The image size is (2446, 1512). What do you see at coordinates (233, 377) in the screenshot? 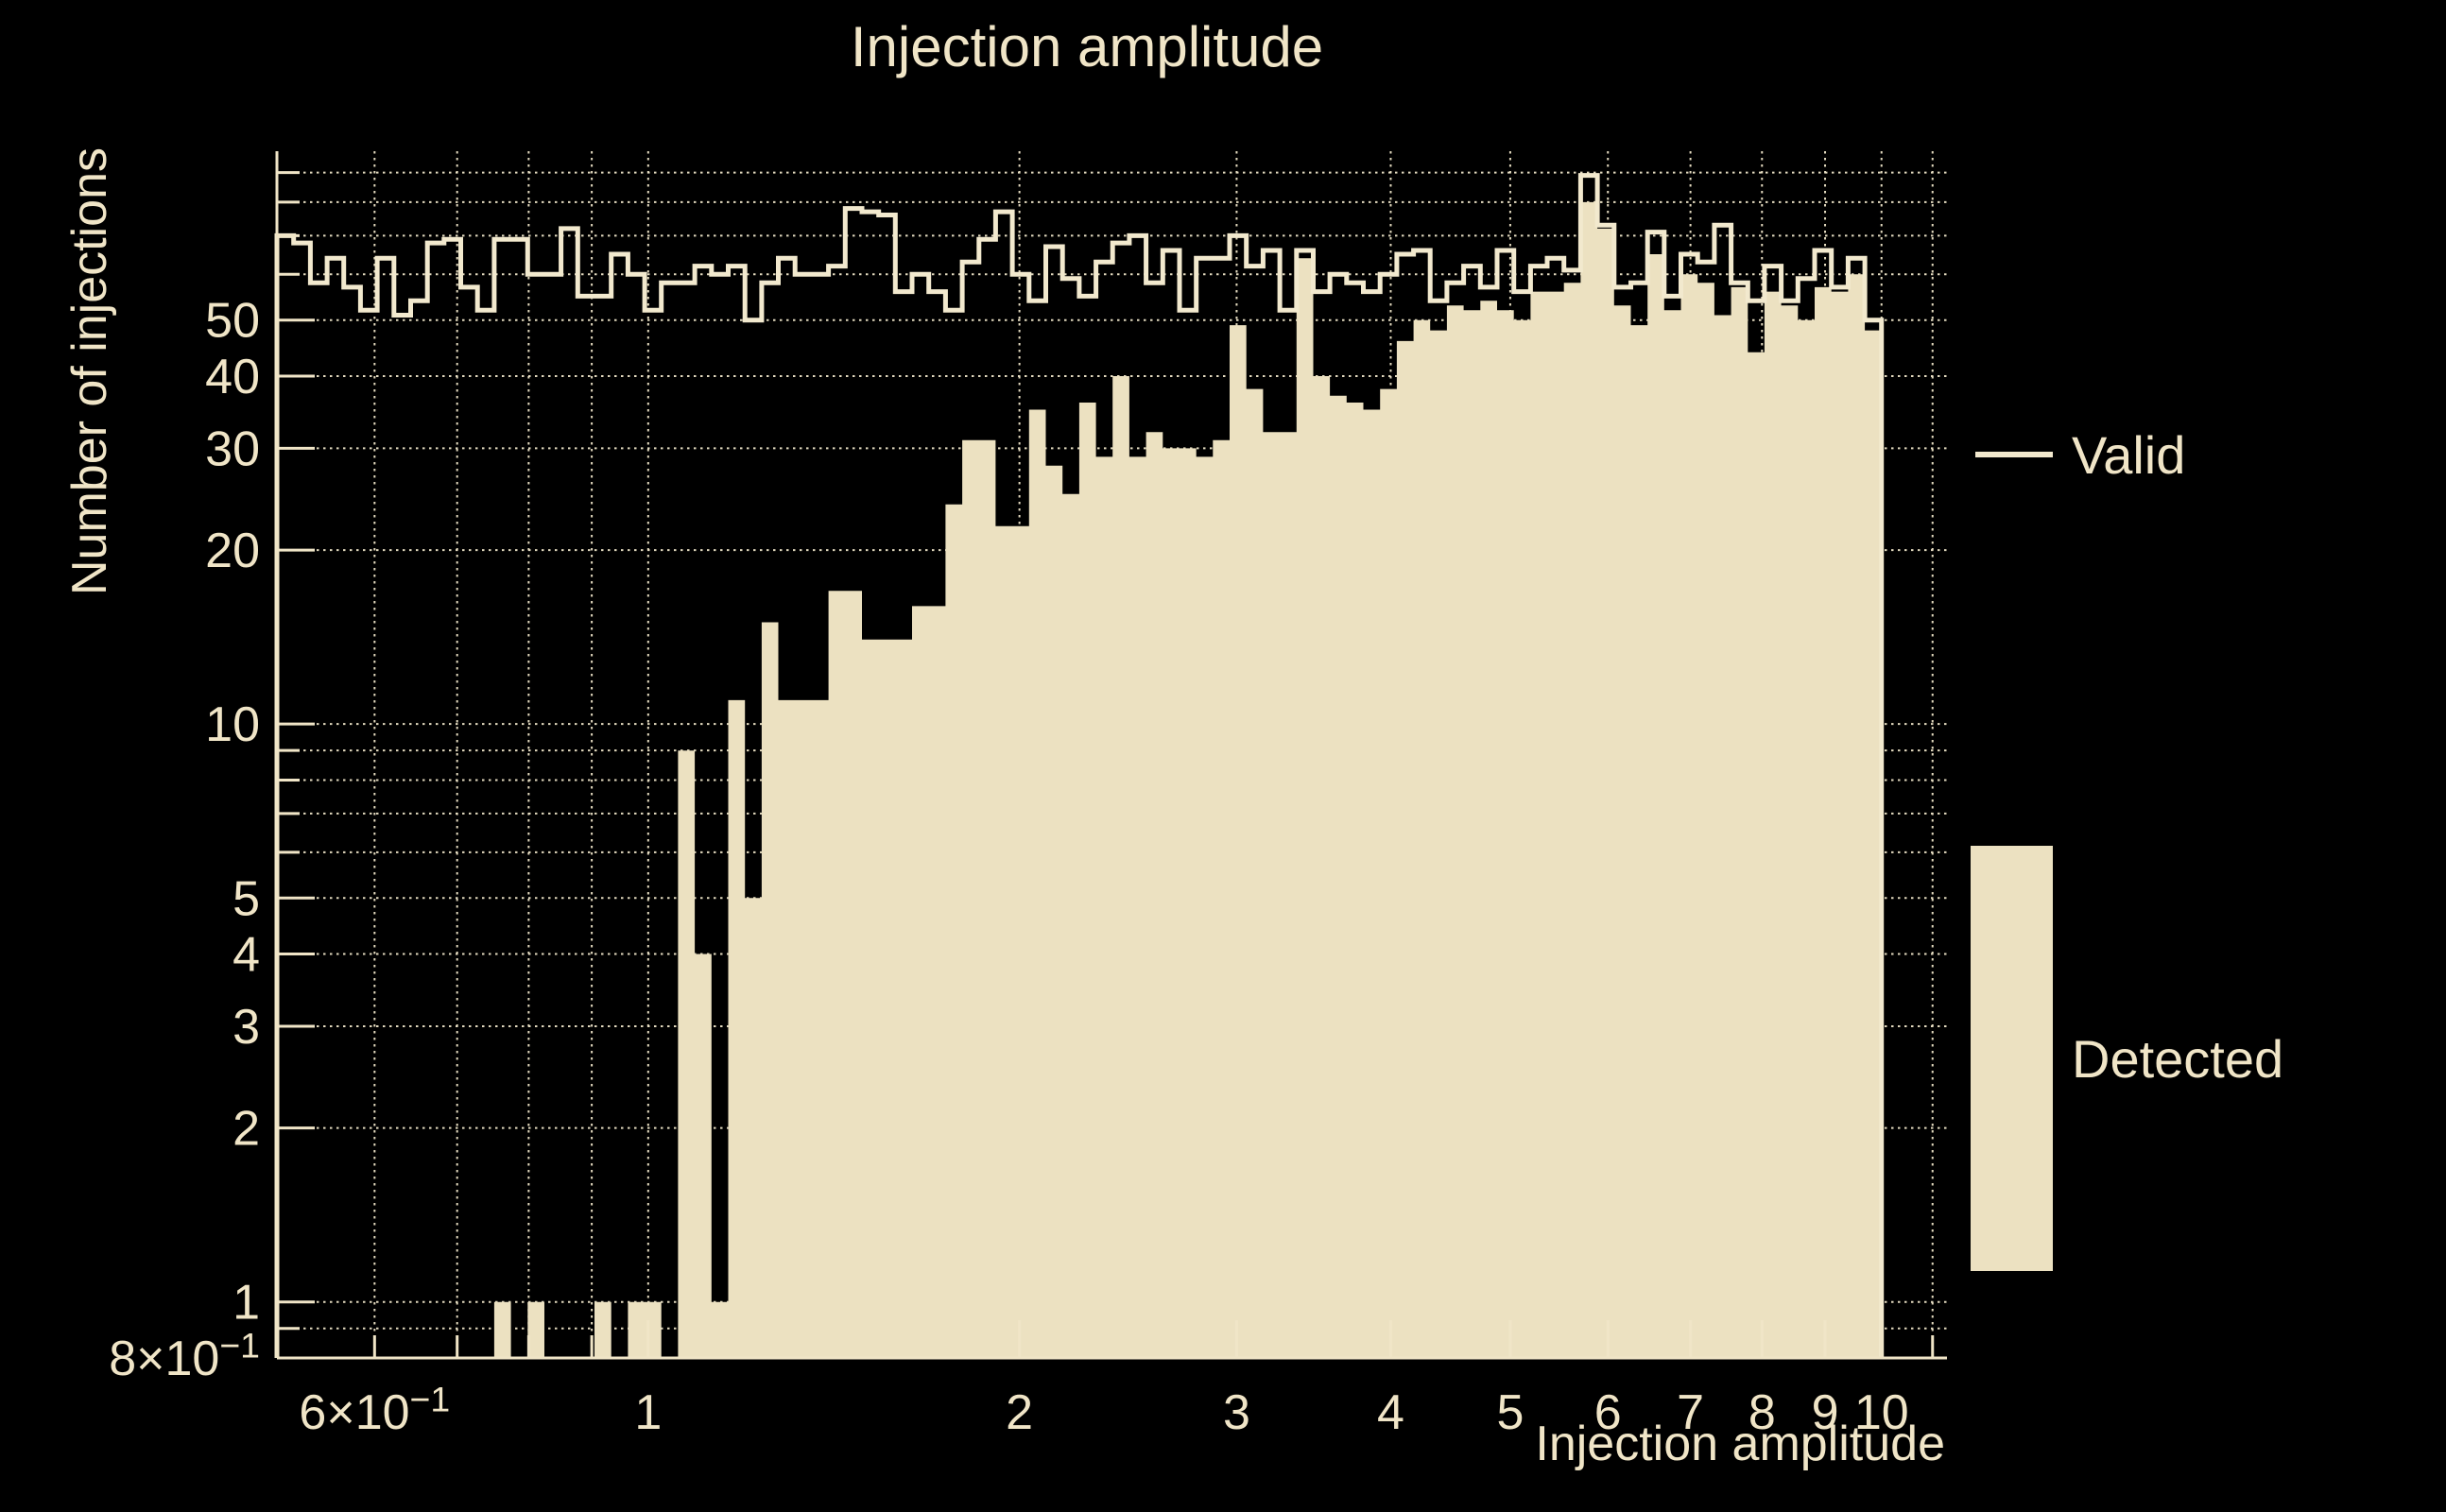
I see `tick-label: 40` at bounding box center [233, 377].